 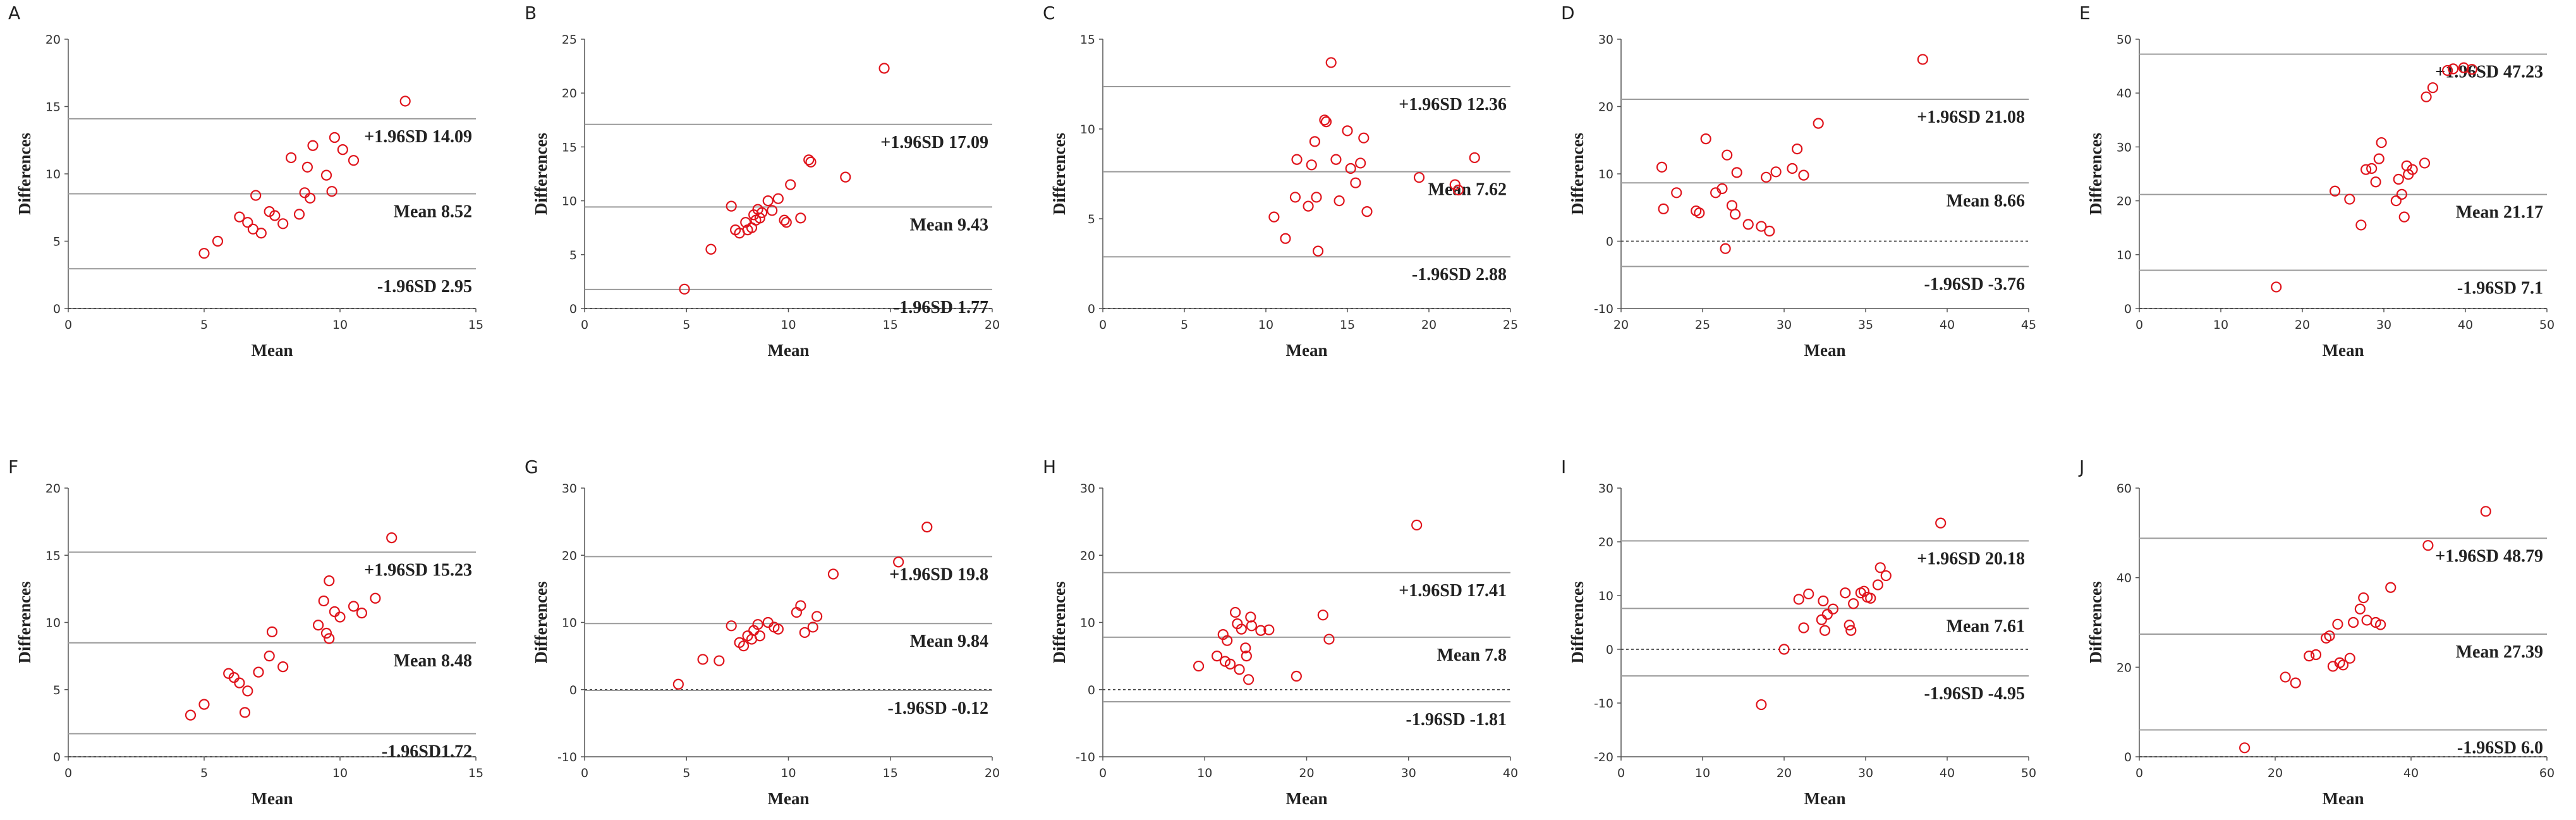 I want to click on x-tick-label: 30, so click(x=1865, y=773).